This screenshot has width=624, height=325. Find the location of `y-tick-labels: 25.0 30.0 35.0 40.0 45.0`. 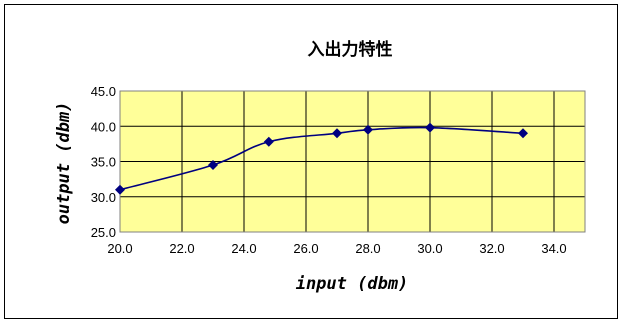

y-tick-labels: 25.0 30.0 35.0 40.0 45.0 is located at coordinates (103, 162).